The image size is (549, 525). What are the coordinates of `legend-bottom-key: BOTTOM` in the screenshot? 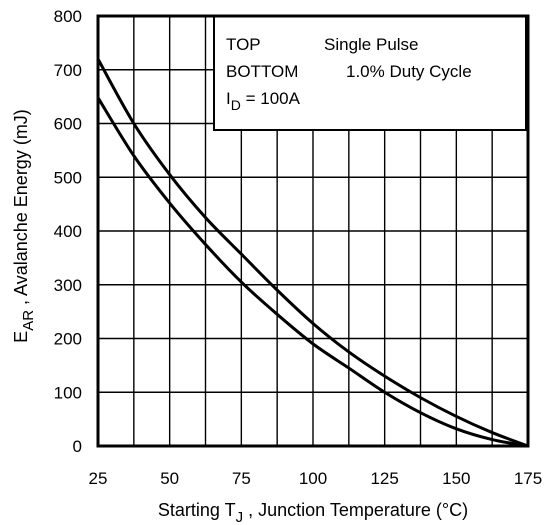 It's located at (262, 71).